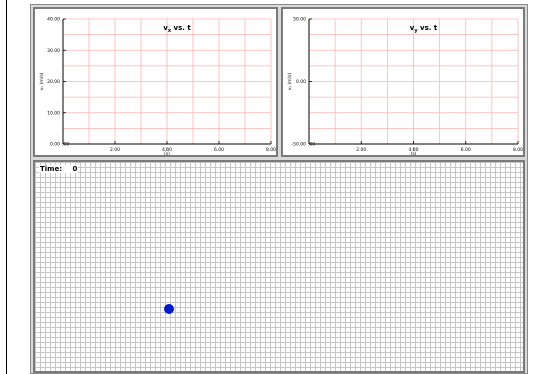  Describe the element at coordinates (53, 113) in the screenshot. I see `y-tick-label: 10.00` at that location.